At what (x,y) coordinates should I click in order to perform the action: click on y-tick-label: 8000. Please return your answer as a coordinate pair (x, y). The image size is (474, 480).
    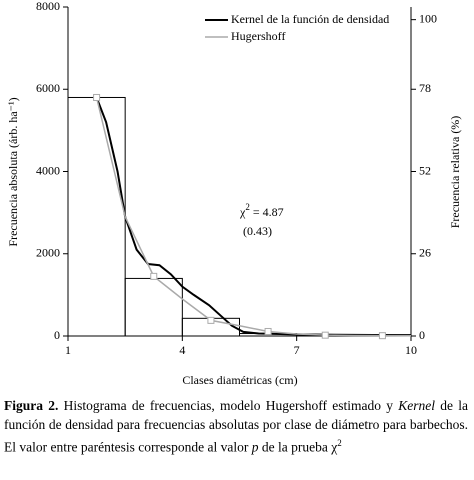
    Looking at the image, I should click on (48, 6).